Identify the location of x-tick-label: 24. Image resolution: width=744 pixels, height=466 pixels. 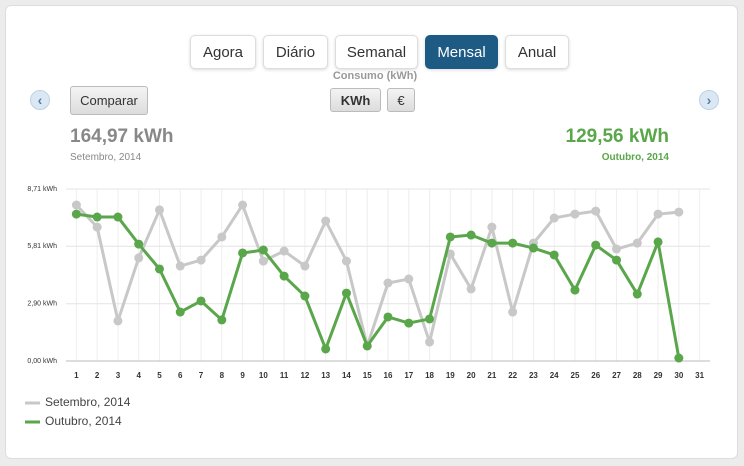
(554, 375).